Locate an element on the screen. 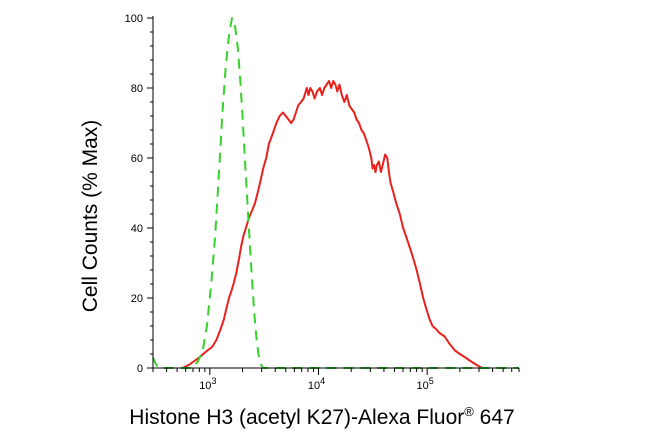 Image resolution: width=650 pixels, height=443 pixels. y-axis-label: Cell Counts (% Max) is located at coordinates (90, 216).